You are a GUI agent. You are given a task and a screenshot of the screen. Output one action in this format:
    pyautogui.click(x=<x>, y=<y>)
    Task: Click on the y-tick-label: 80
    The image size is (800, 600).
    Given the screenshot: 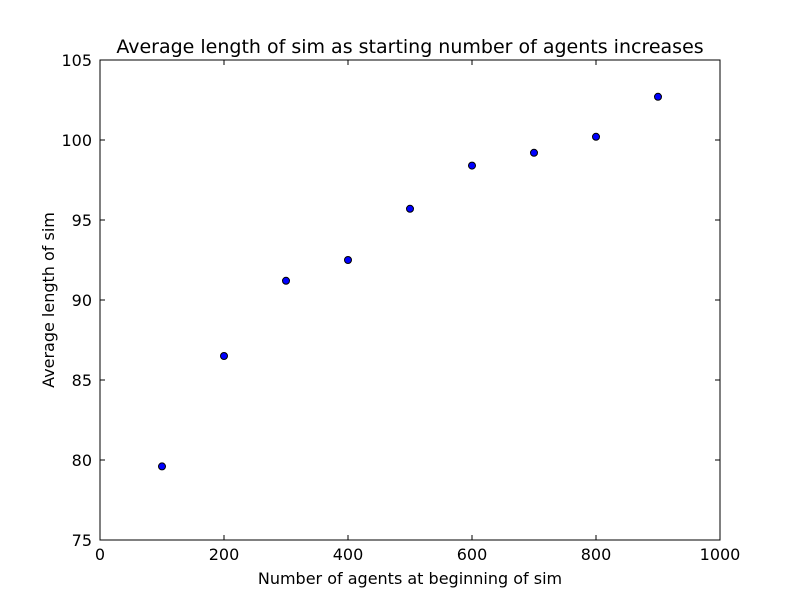 What is the action you would take?
    pyautogui.click(x=82, y=460)
    